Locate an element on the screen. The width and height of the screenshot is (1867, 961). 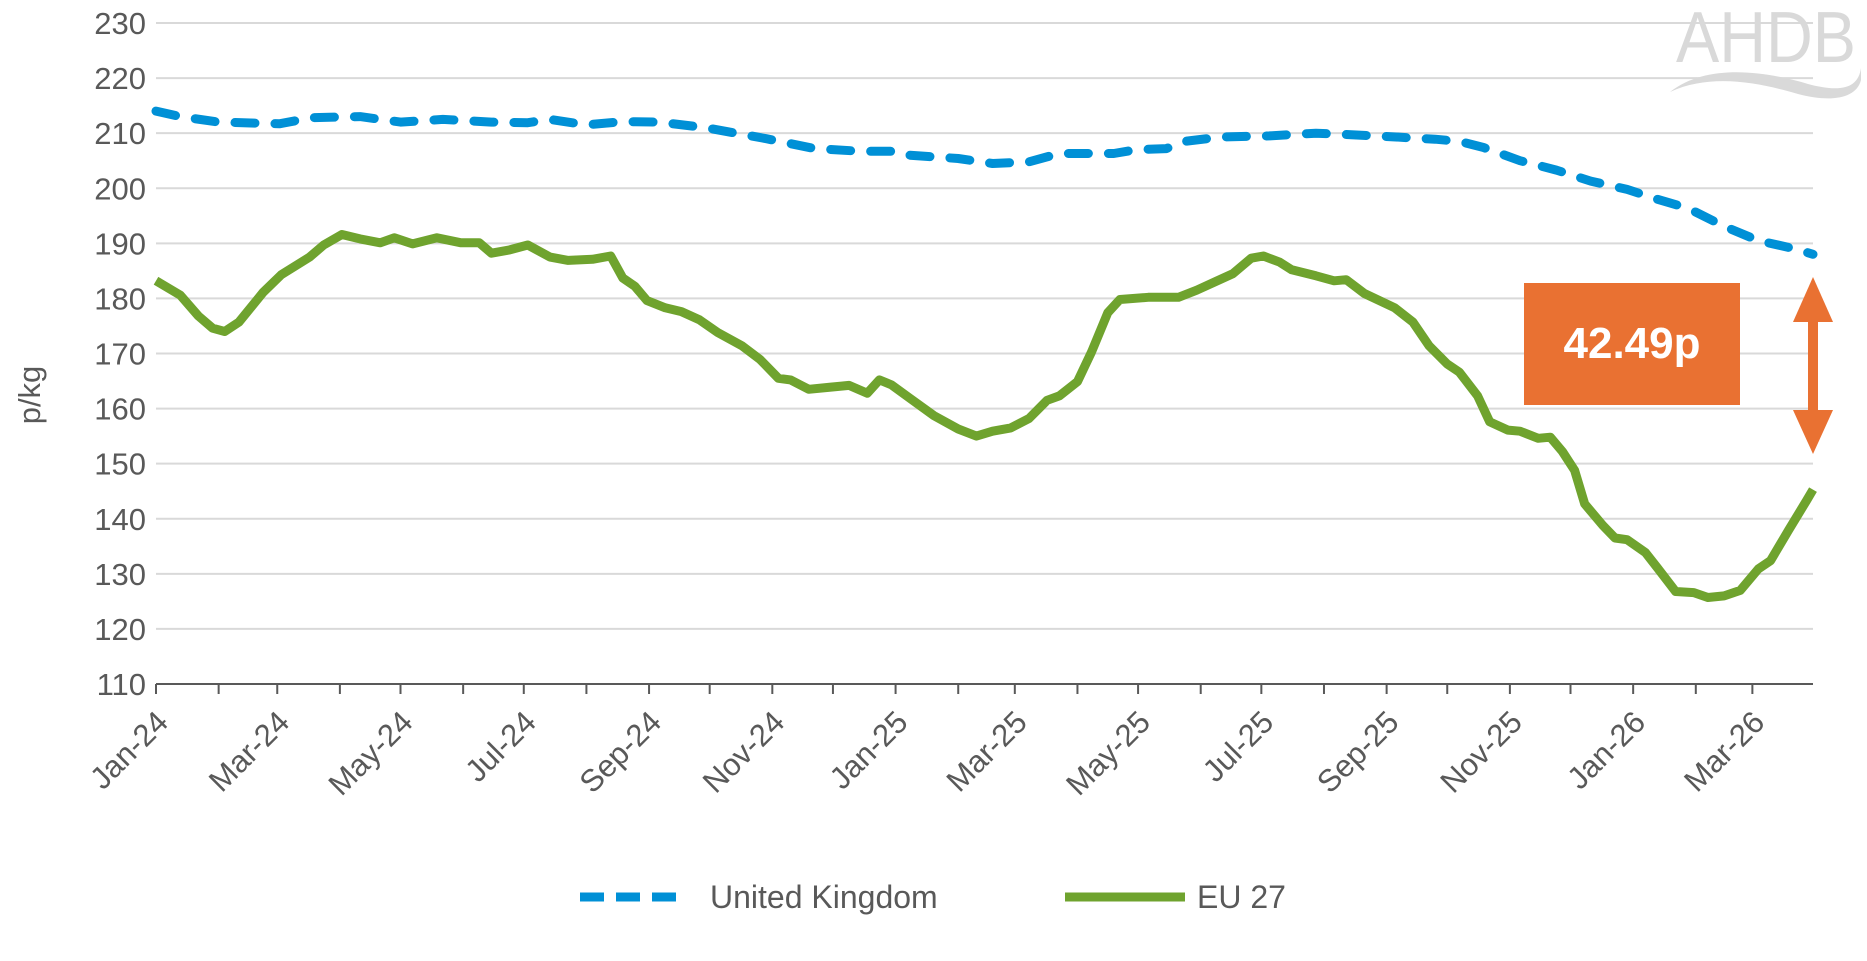
y-tick-label: 180 is located at coordinates (120, 298).